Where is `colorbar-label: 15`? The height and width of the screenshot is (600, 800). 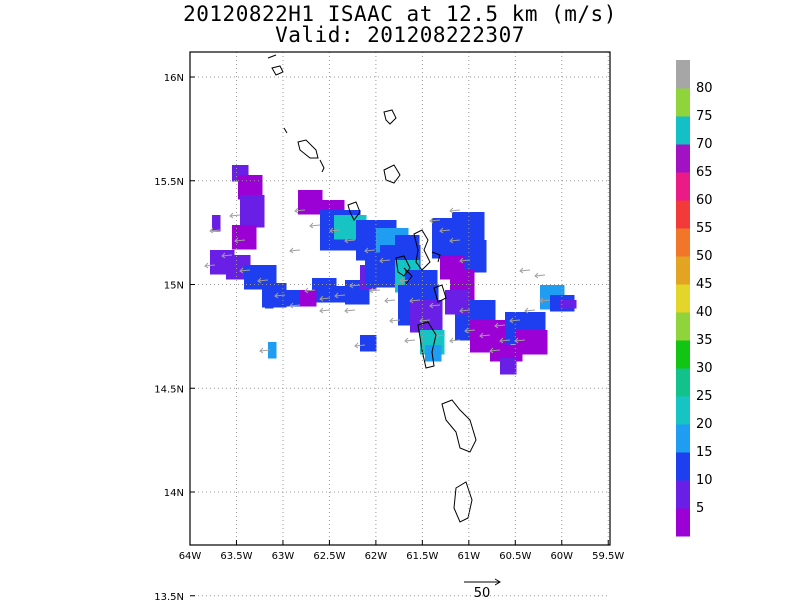 colorbar-label: 15 is located at coordinates (704, 452).